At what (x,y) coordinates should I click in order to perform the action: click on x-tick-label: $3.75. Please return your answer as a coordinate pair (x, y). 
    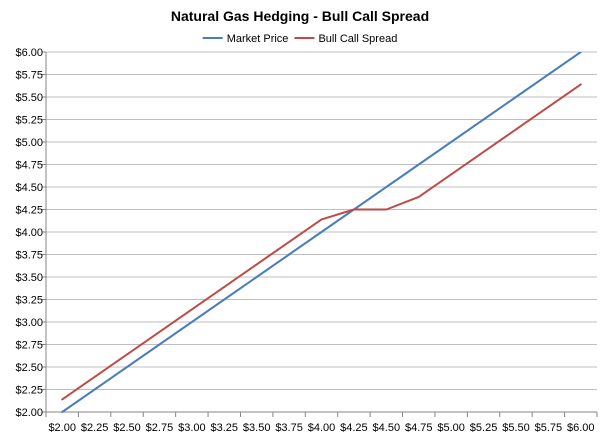
    Looking at the image, I should click on (289, 428).